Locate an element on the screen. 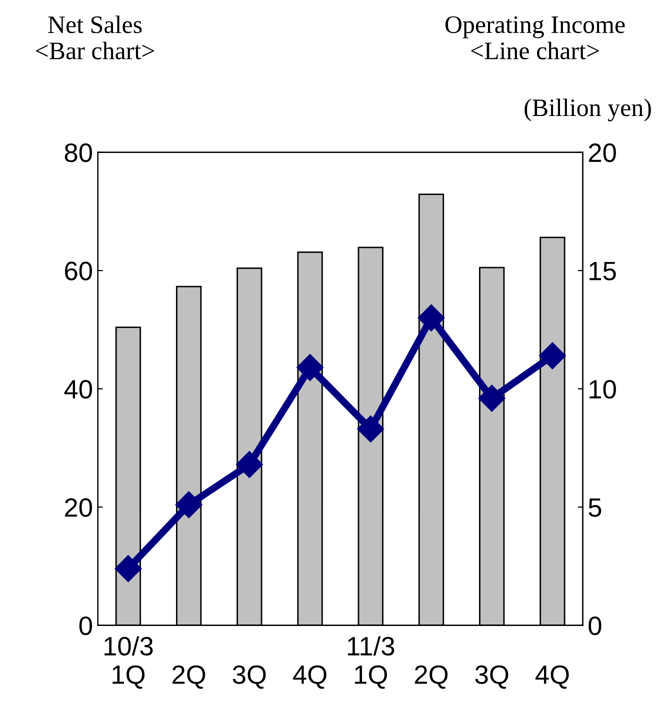  text: (Billion yen) is located at coordinates (587, 110).